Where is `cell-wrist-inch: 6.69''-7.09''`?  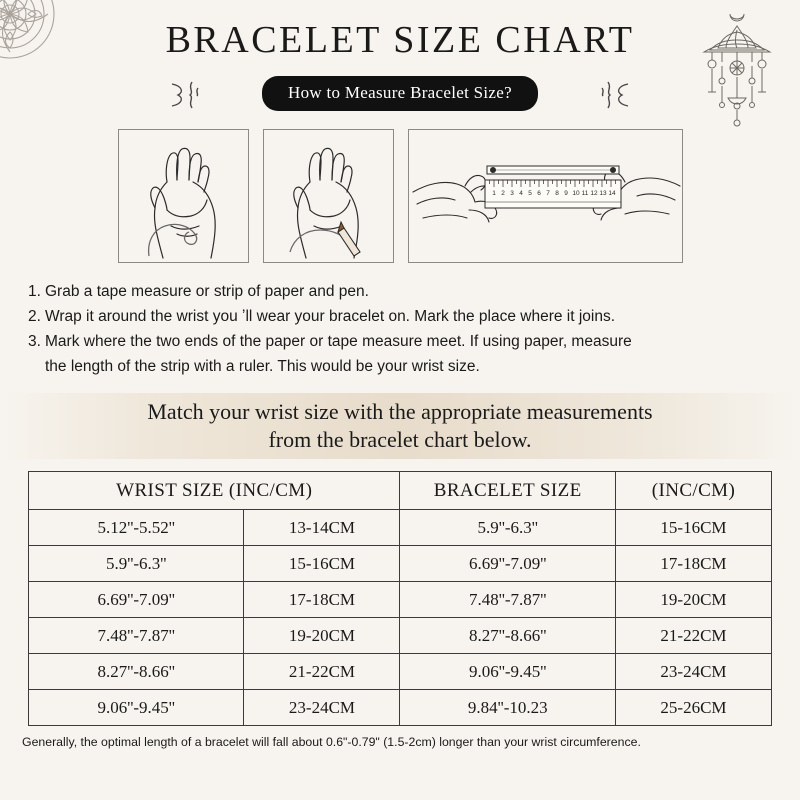 cell-wrist-inch: 6.69''-7.09'' is located at coordinates (136, 600).